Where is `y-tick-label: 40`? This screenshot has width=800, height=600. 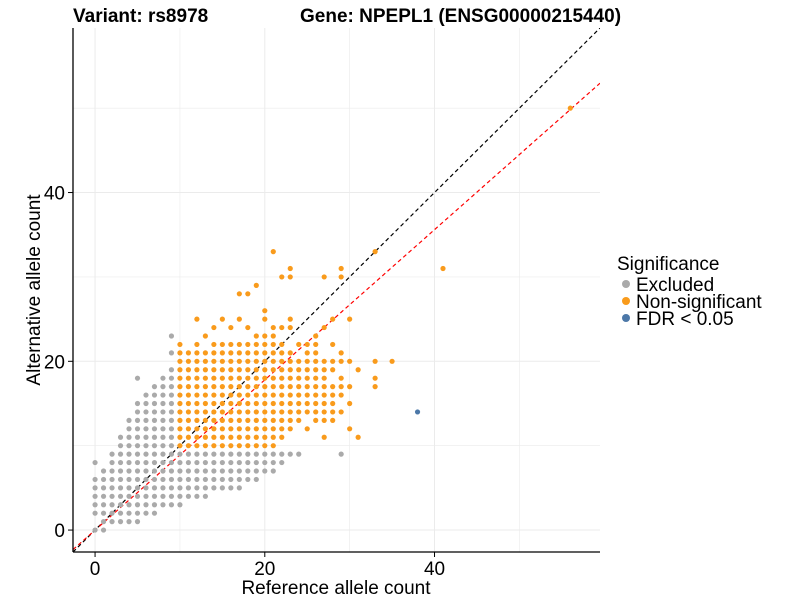 y-tick-label: 40 is located at coordinates (54, 194).